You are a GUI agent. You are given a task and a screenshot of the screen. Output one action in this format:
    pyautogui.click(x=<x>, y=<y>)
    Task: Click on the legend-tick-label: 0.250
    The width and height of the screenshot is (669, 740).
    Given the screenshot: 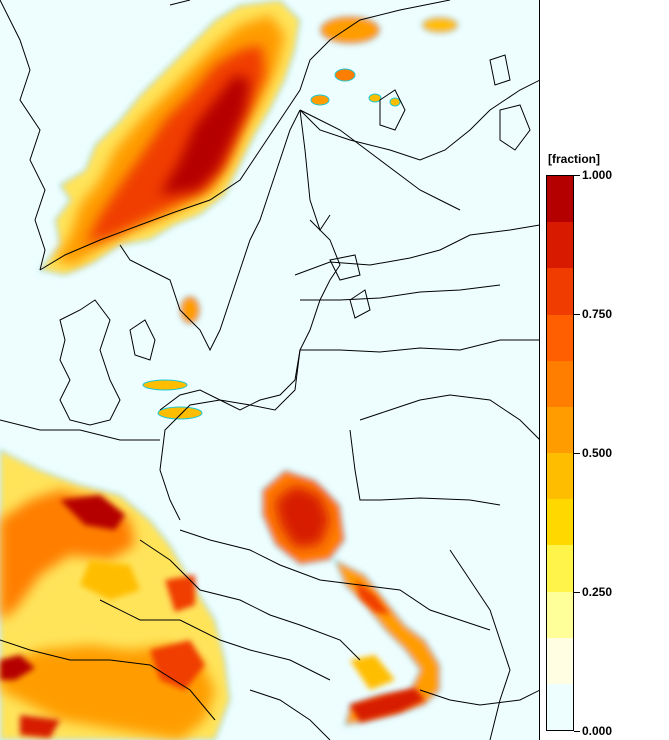 What is the action you would take?
    pyautogui.click(x=597, y=592)
    